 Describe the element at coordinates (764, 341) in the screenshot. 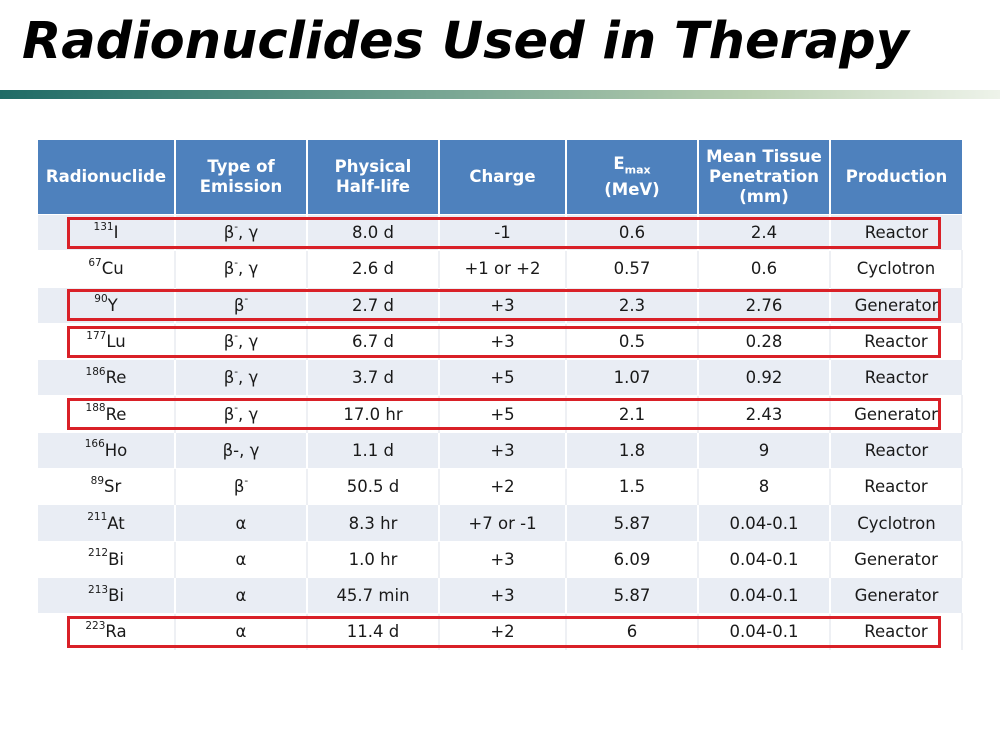

I see `cell-penetration: 0.28` at that location.